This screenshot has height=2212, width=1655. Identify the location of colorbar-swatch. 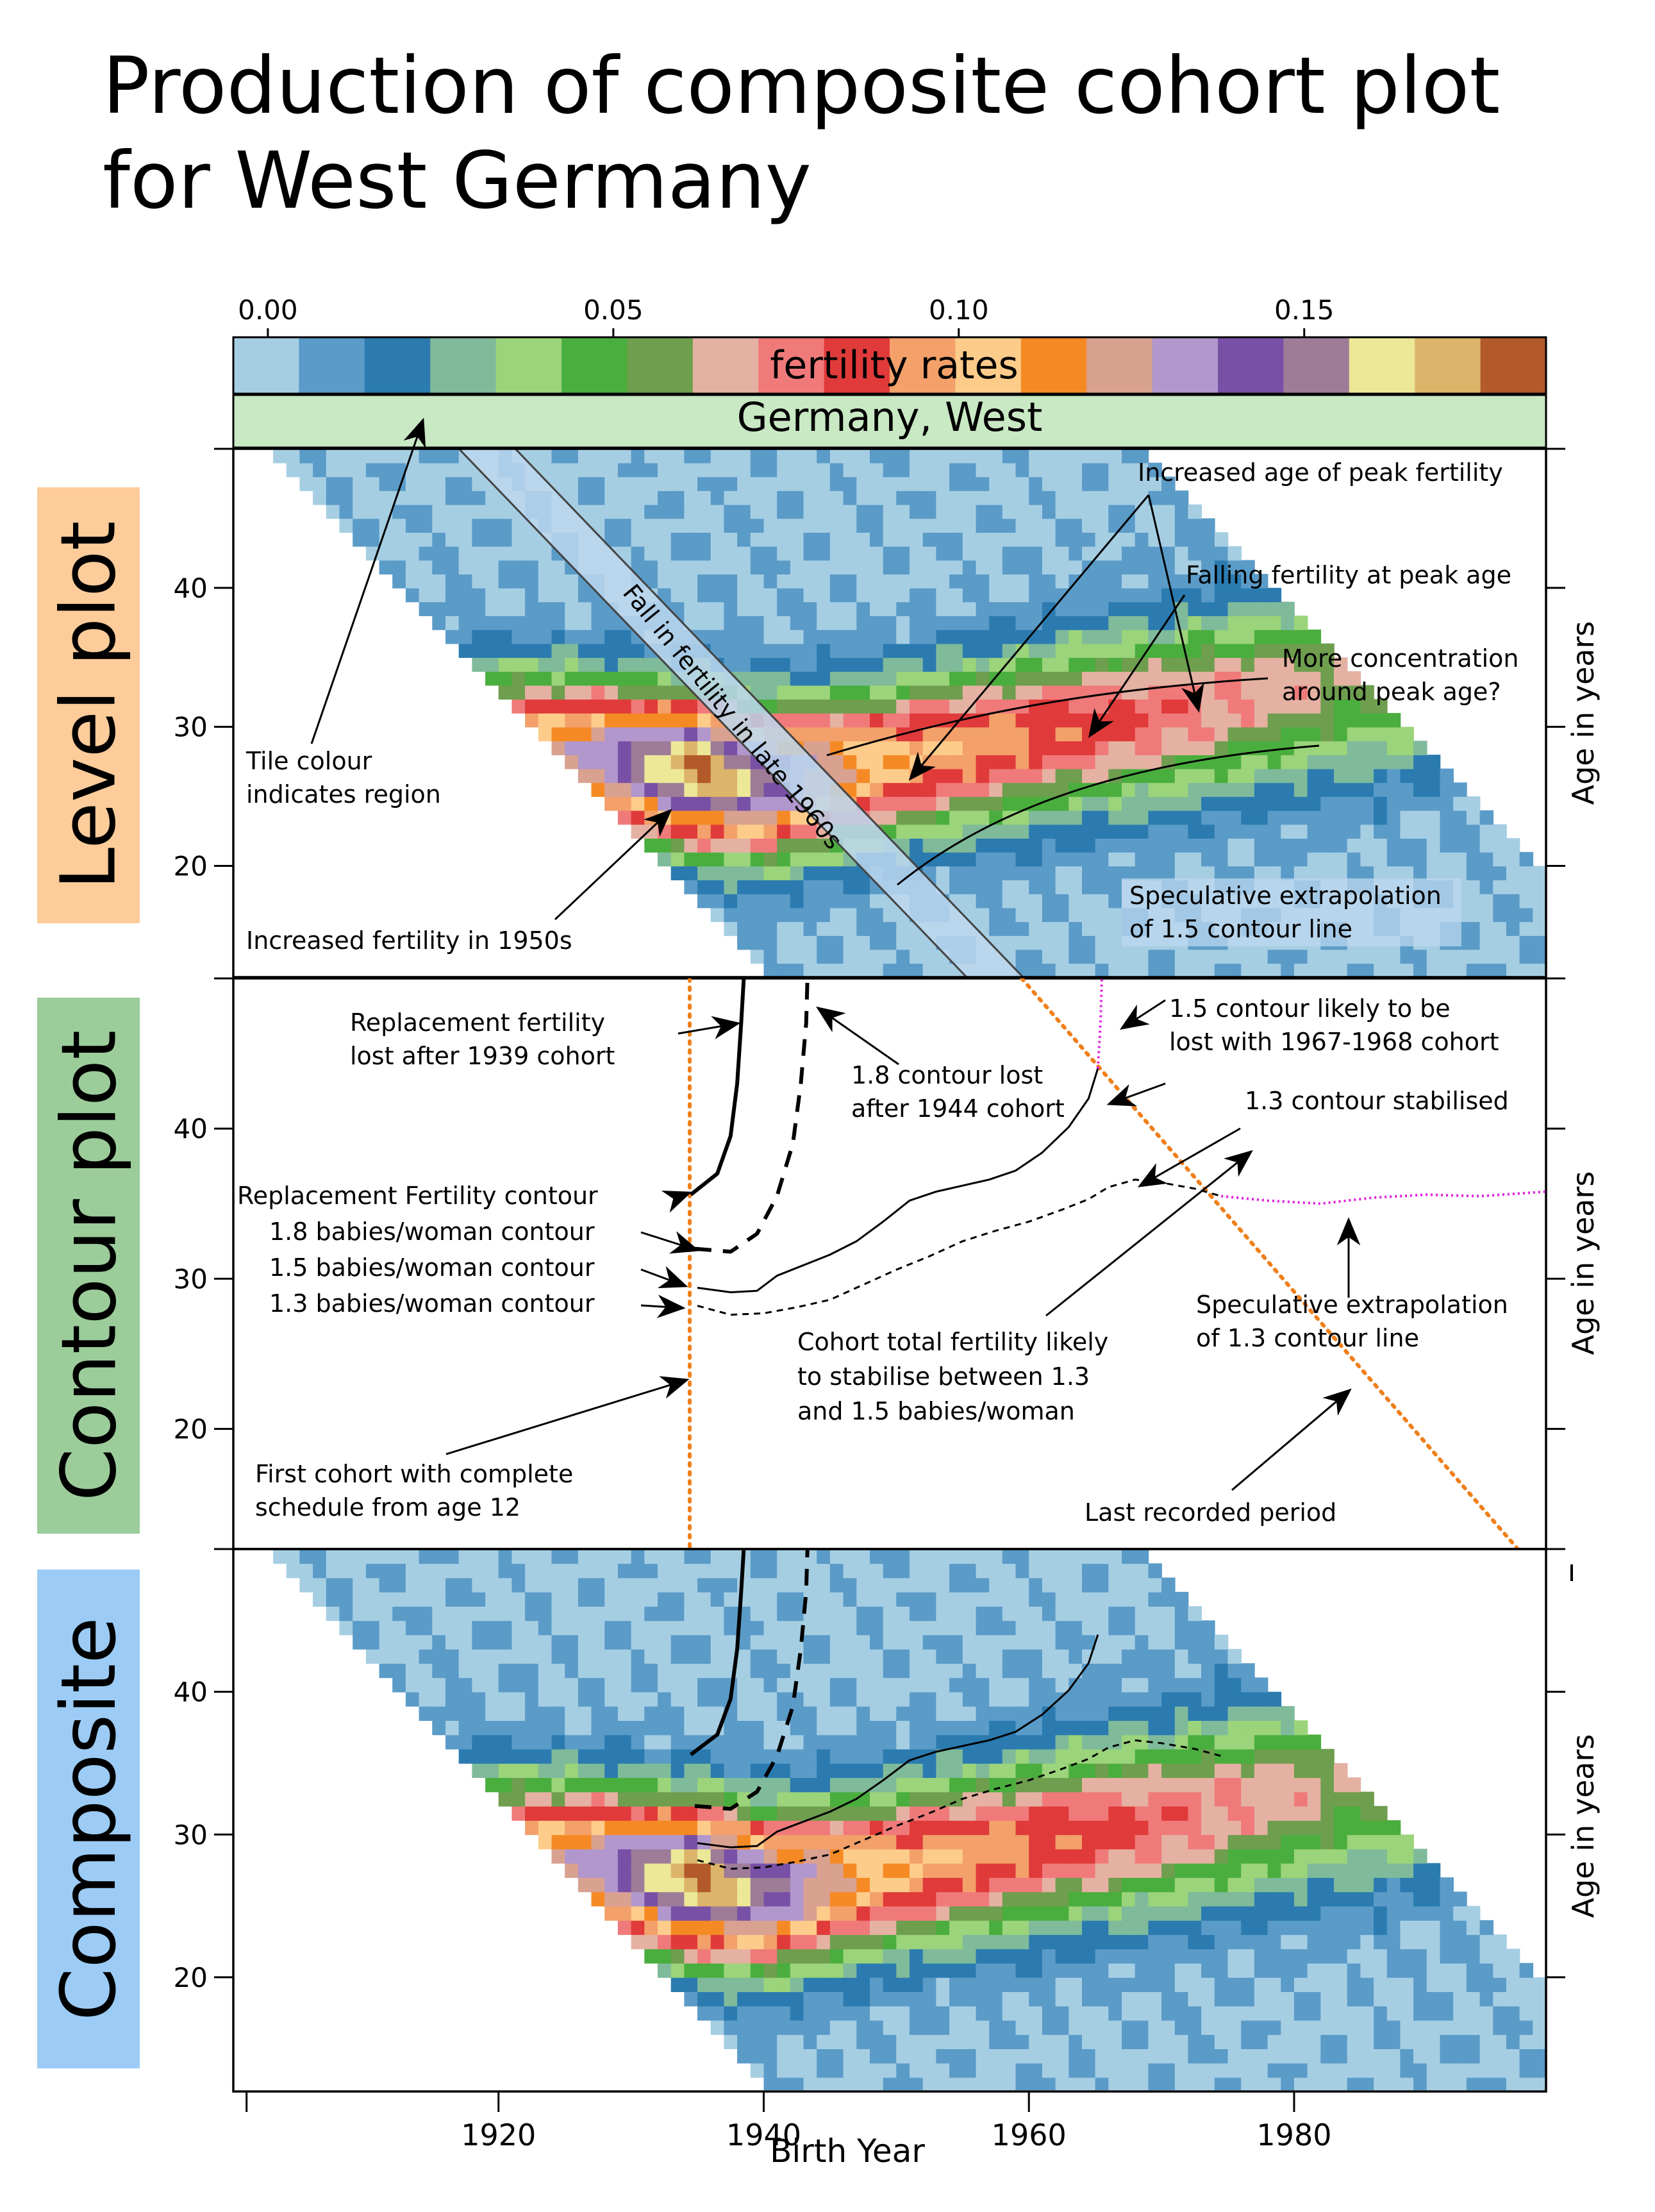
(463, 365).